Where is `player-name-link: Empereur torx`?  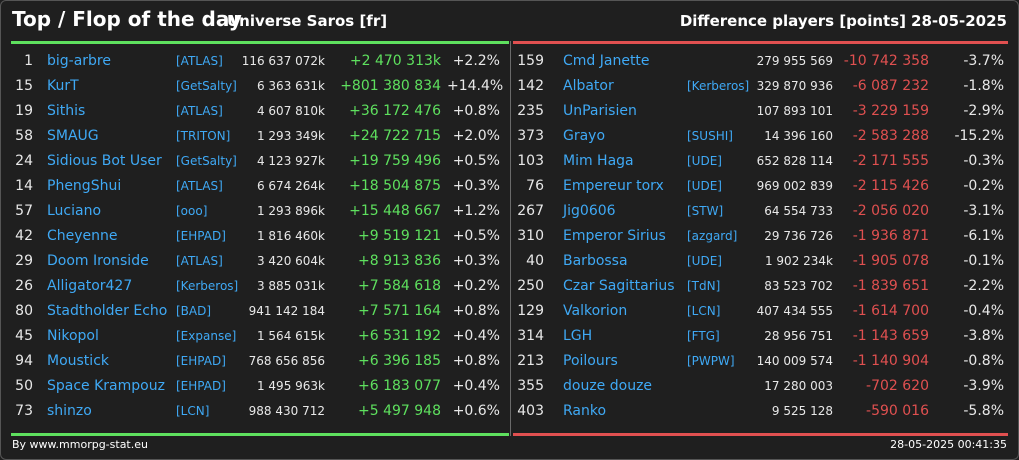
player-name-link: Empereur torx is located at coordinates (613, 186).